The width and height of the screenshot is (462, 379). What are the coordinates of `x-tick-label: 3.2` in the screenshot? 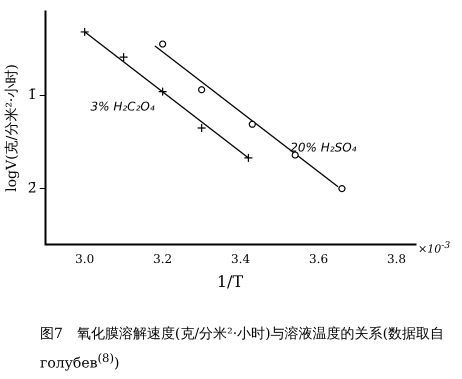 It's located at (162, 259).